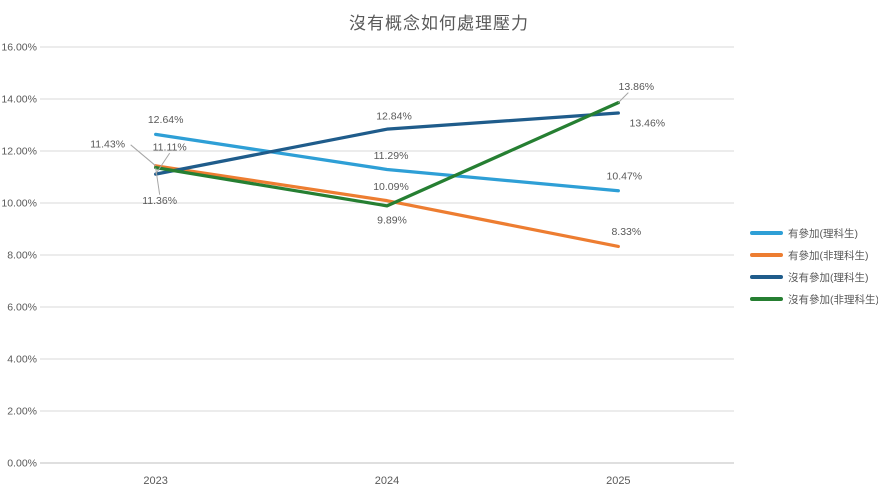 This screenshot has width=878, height=496. What do you see at coordinates (159, 201) in the screenshot?
I see `data-label: 11.36%` at bounding box center [159, 201].